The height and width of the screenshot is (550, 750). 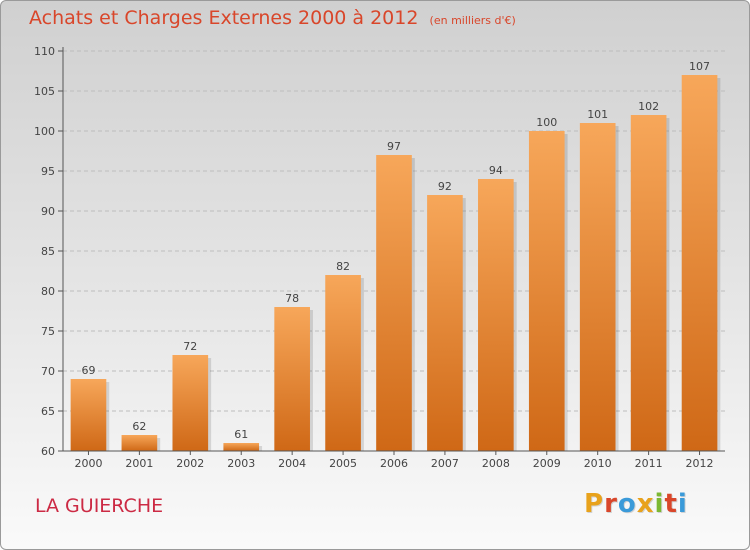 I want to click on bar-value-label: 62, so click(x=139, y=426).